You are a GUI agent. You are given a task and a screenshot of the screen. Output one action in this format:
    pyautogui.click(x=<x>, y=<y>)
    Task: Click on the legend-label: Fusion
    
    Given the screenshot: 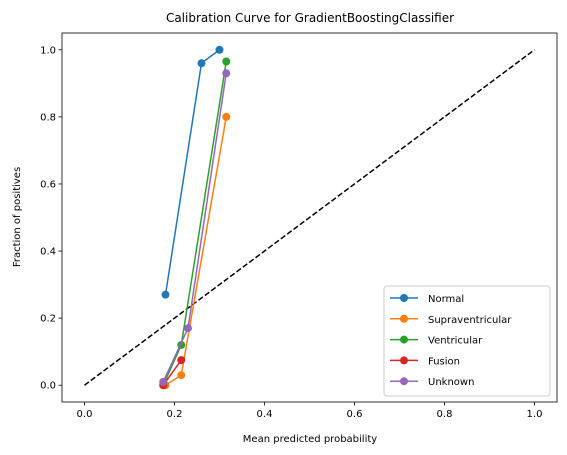 What is the action you would take?
    pyautogui.click(x=444, y=361)
    